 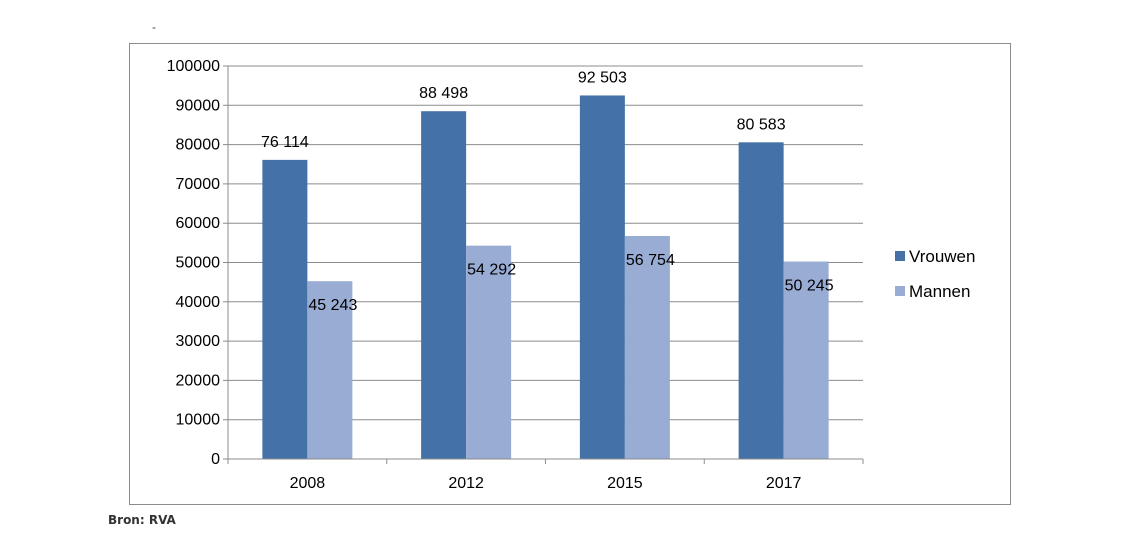 I want to click on bar-vrouwen-2017, so click(x=761, y=300).